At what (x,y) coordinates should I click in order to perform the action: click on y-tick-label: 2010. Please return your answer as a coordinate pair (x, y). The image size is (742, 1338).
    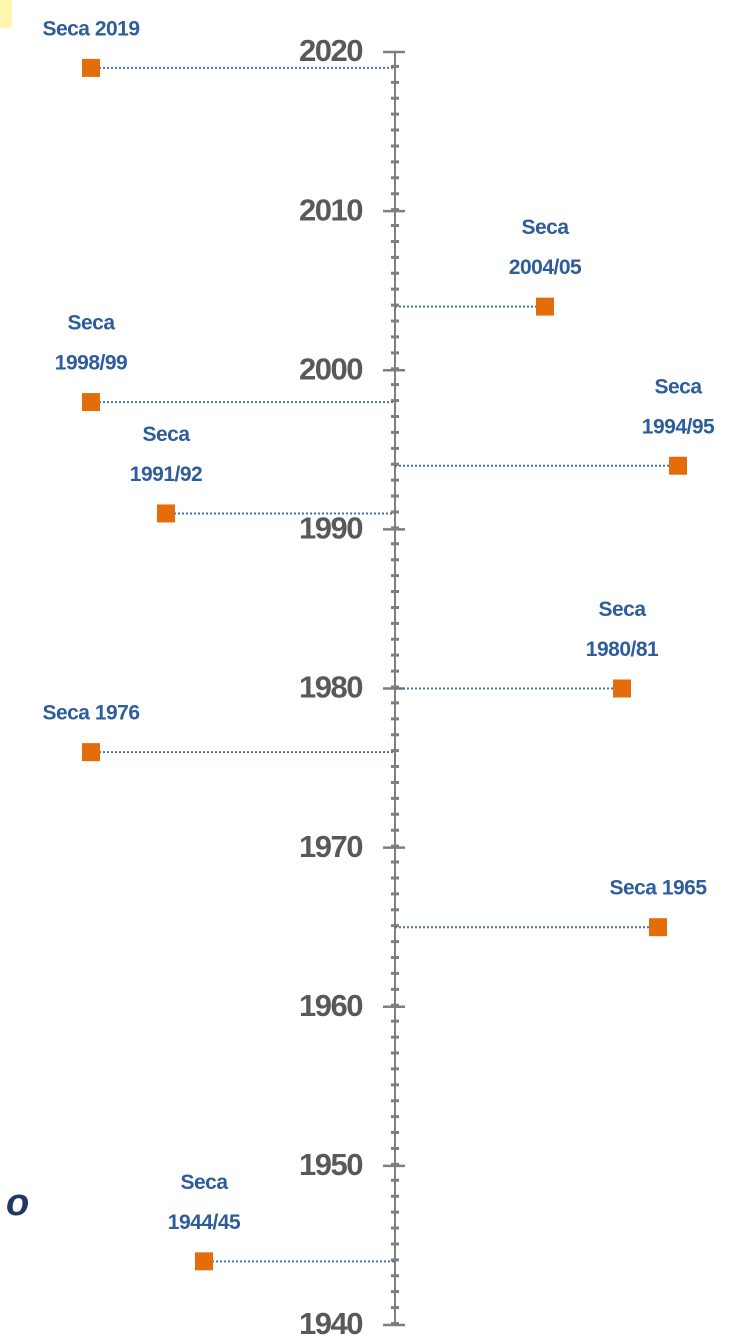
    Looking at the image, I should click on (330, 209).